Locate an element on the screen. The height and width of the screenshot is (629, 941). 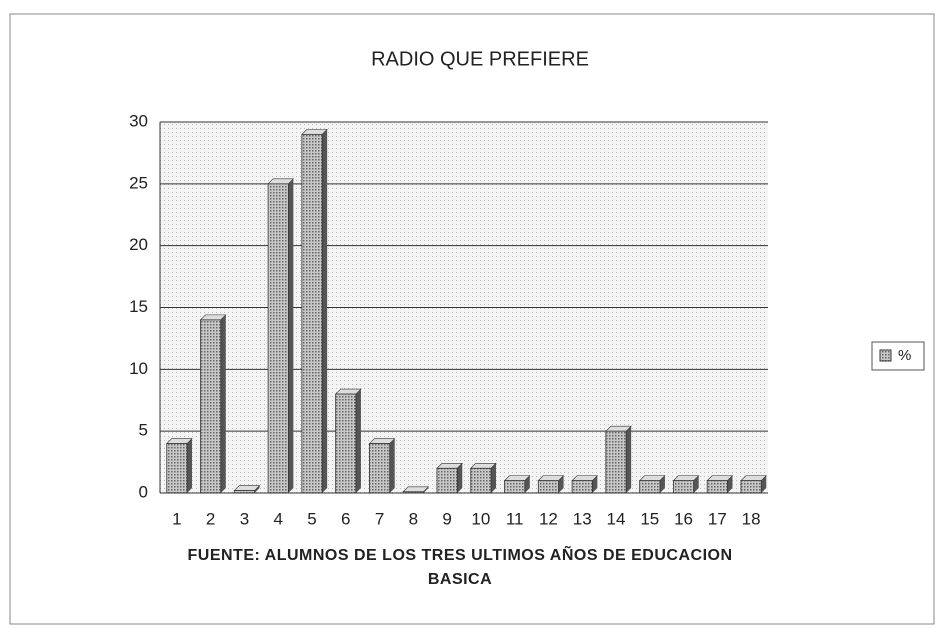
y-tick-label: 5 is located at coordinates (143, 430).